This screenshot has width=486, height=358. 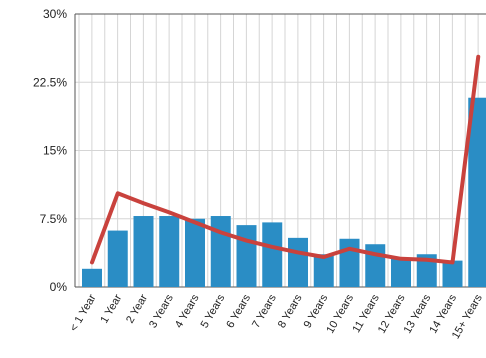 I want to click on y-tick-label: 30%, so click(x=55, y=14).